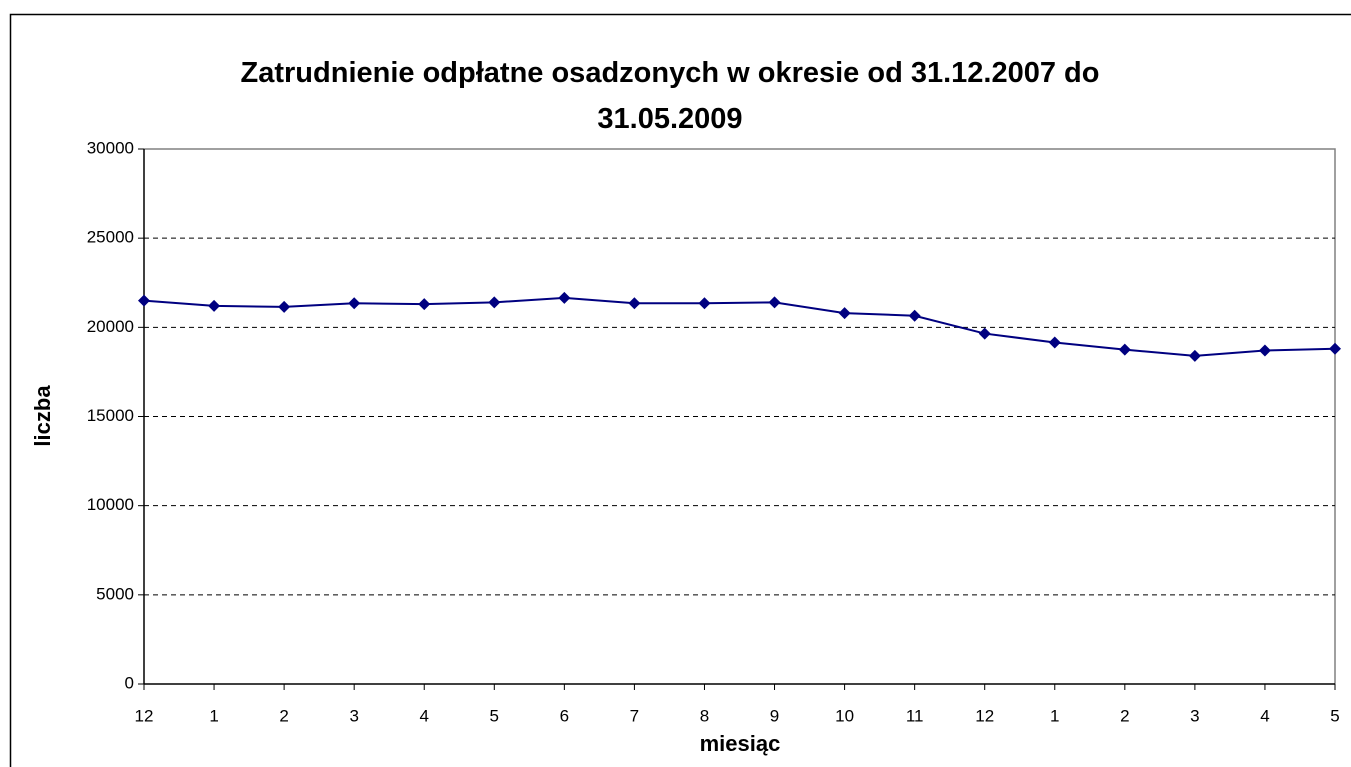 Image resolution: width=1351 pixels, height=767 pixels. I want to click on y-tick-label: 20000, so click(110, 326).